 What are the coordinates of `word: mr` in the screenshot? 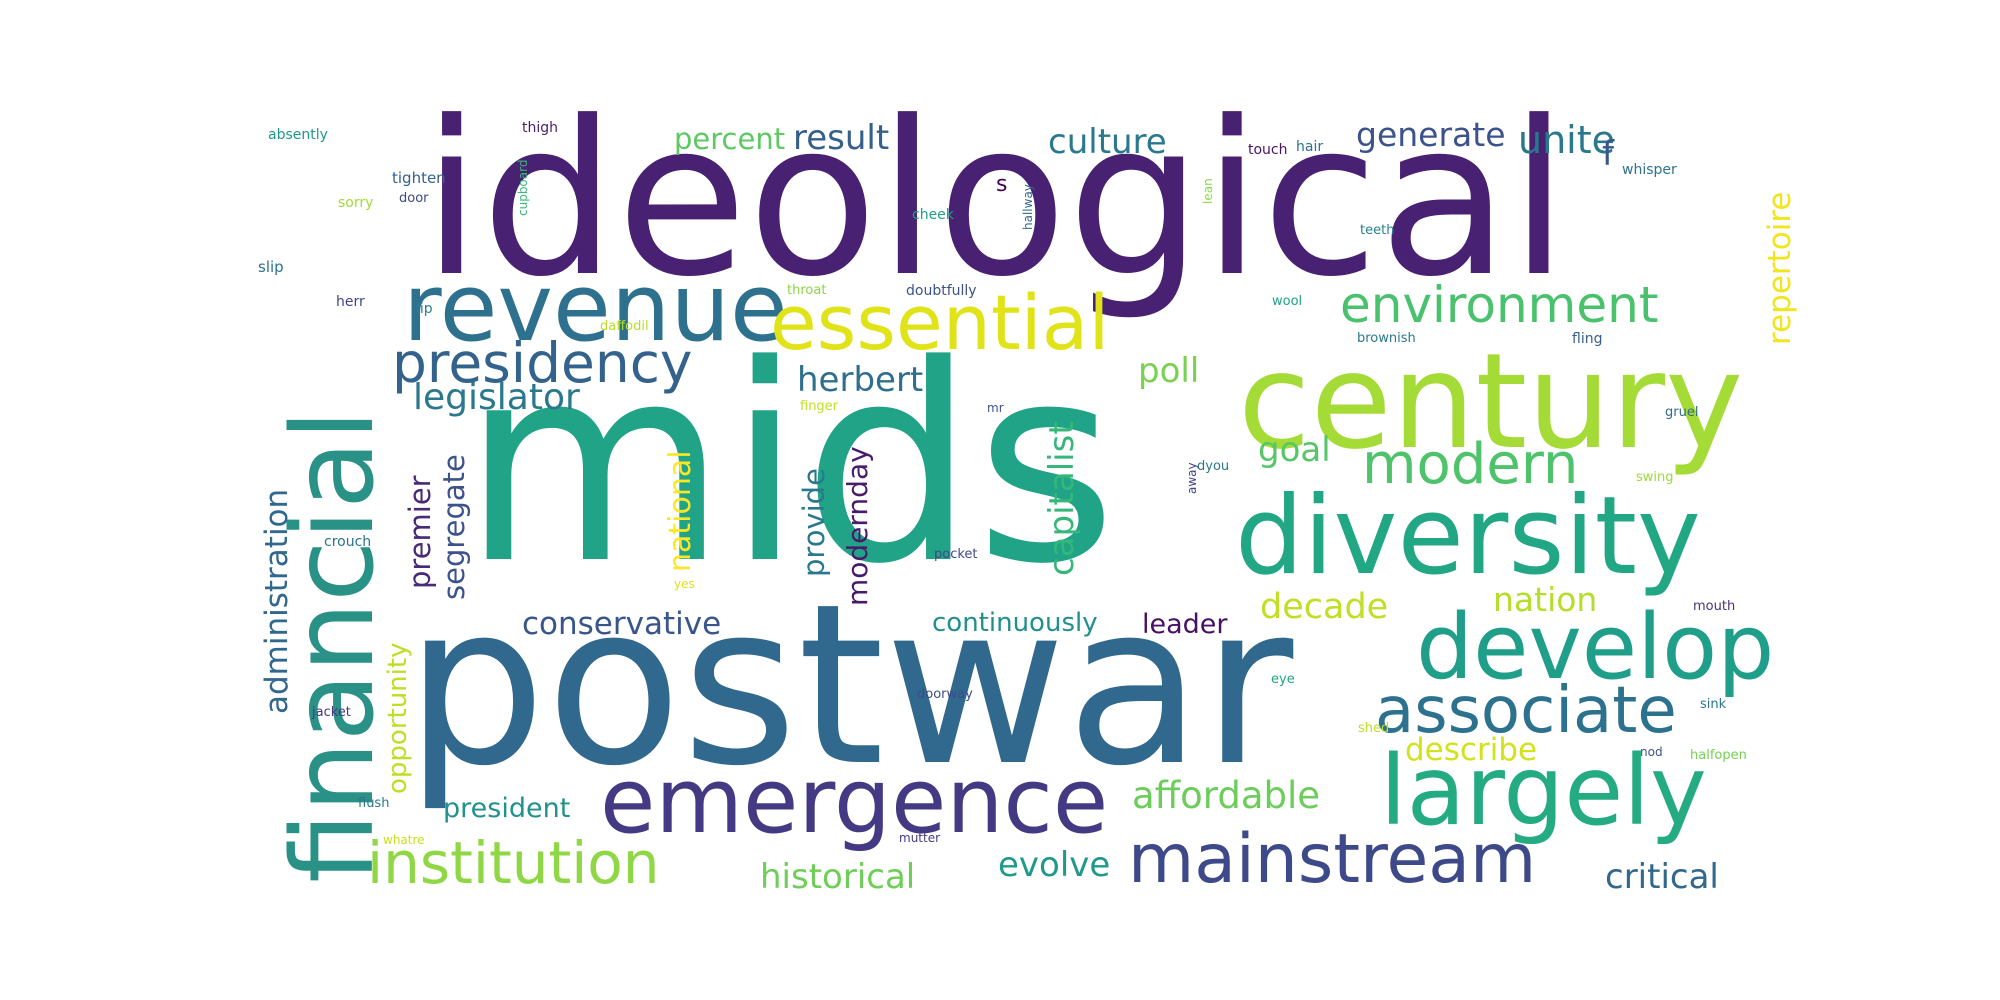 It's located at (995, 408).